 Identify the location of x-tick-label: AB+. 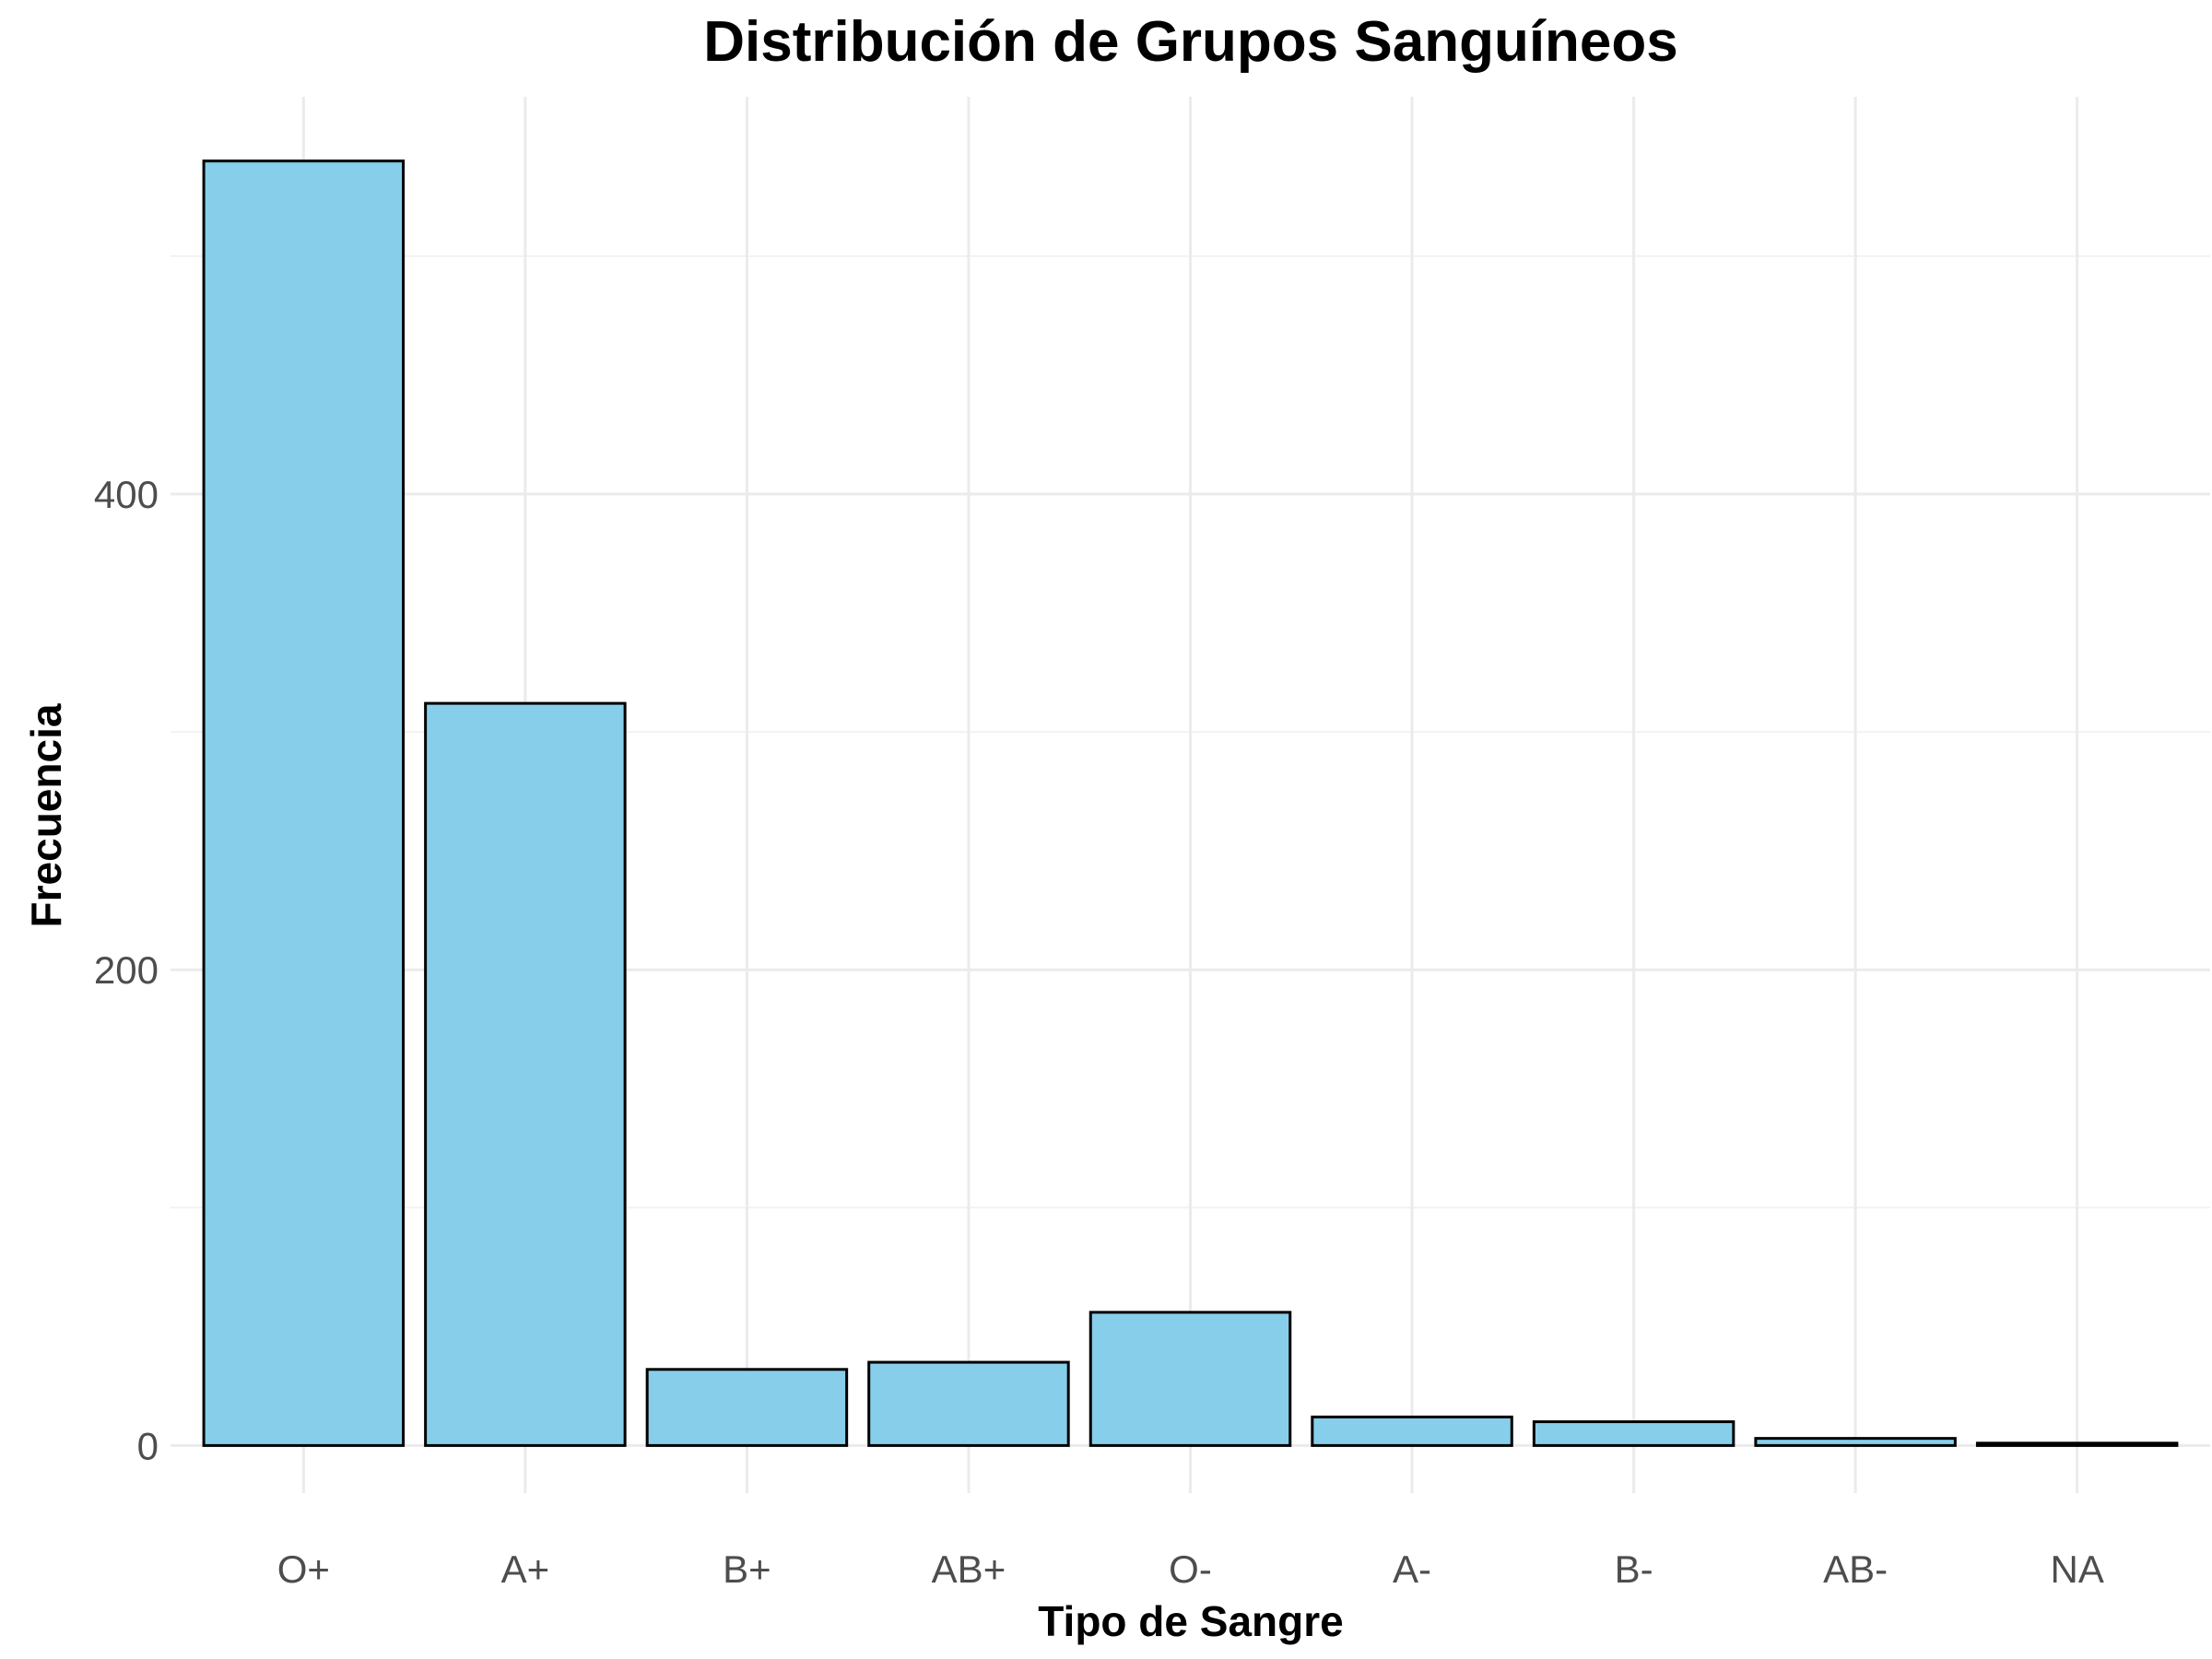
(969, 1569).